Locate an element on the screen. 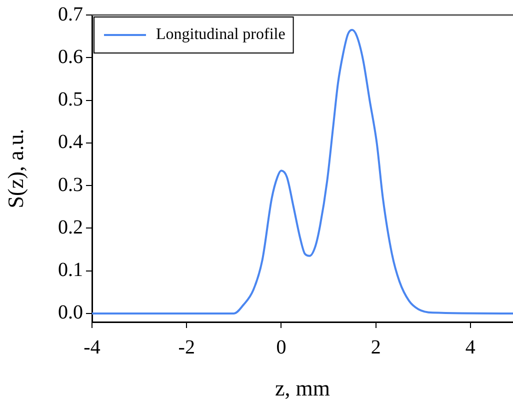  x-tick-label: -4 is located at coordinates (92, 347).